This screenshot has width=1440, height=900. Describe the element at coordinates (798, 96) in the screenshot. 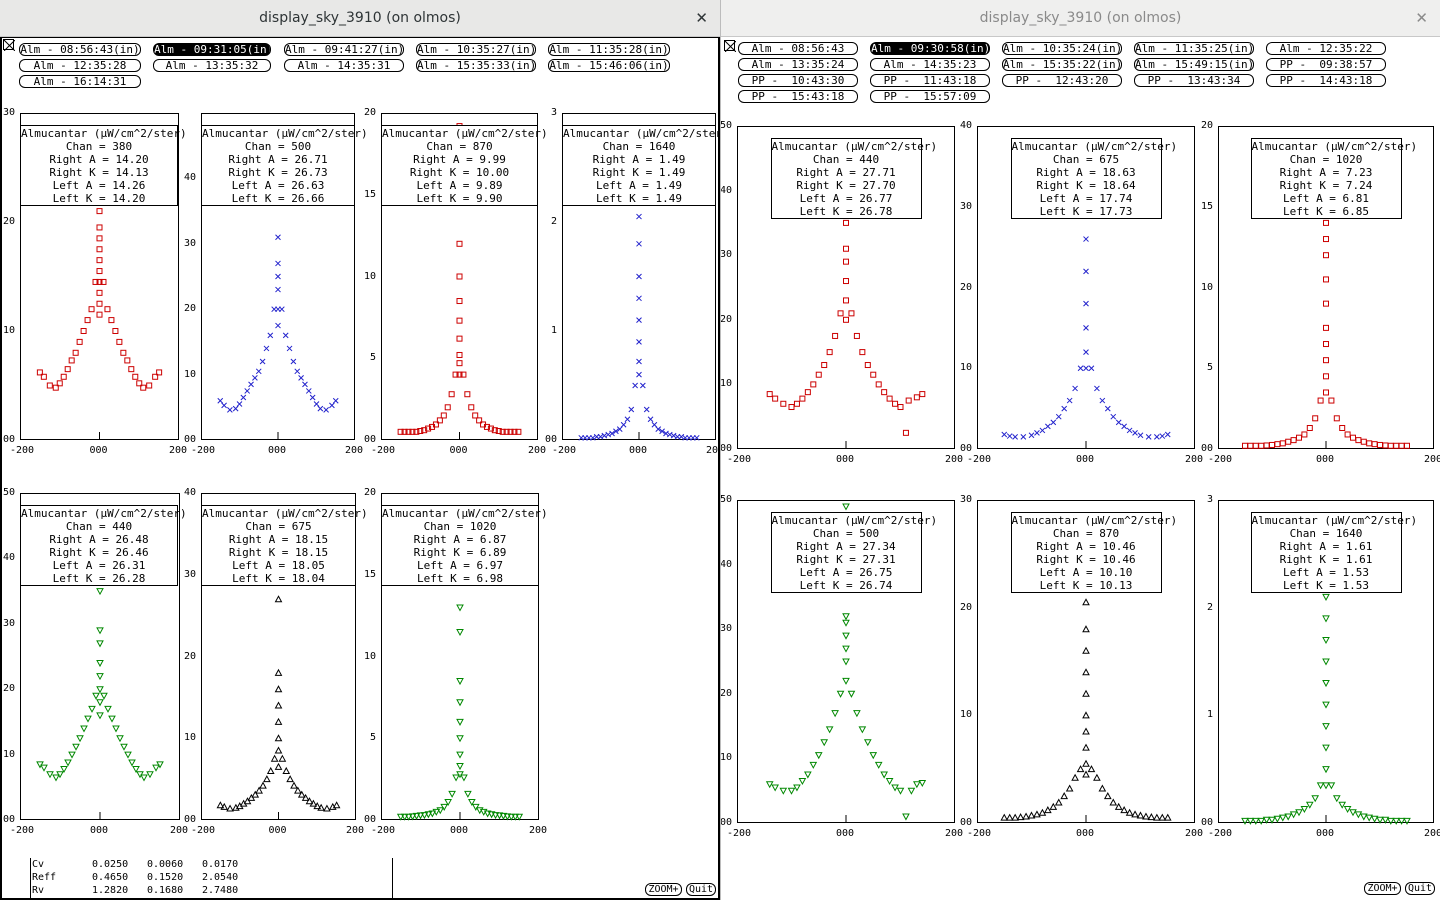

I see `time-button: PP - 15:43:18` at that location.